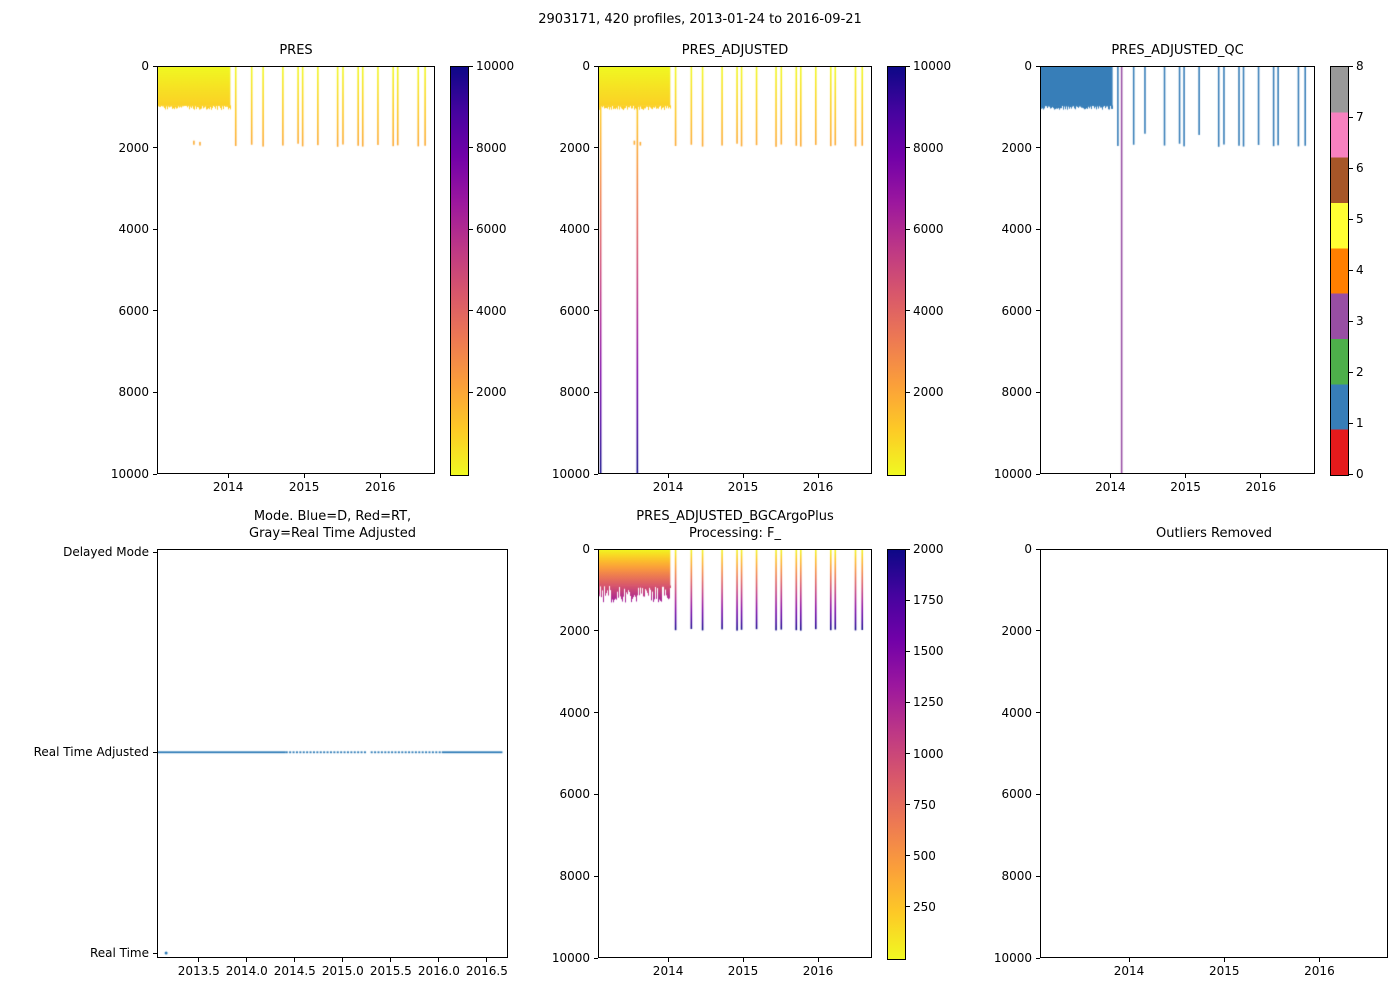 This screenshot has height=1000, width=1400. I want to click on category-label: Real Time, so click(119, 953).